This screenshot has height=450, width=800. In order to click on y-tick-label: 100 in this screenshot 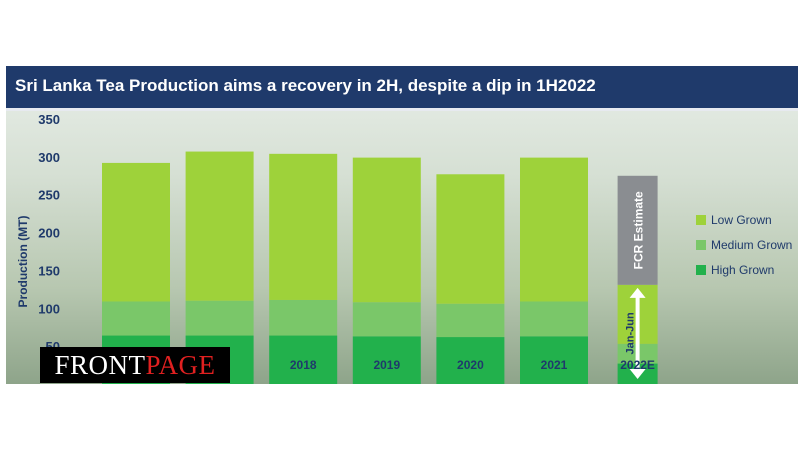, I will do `click(49, 308)`.